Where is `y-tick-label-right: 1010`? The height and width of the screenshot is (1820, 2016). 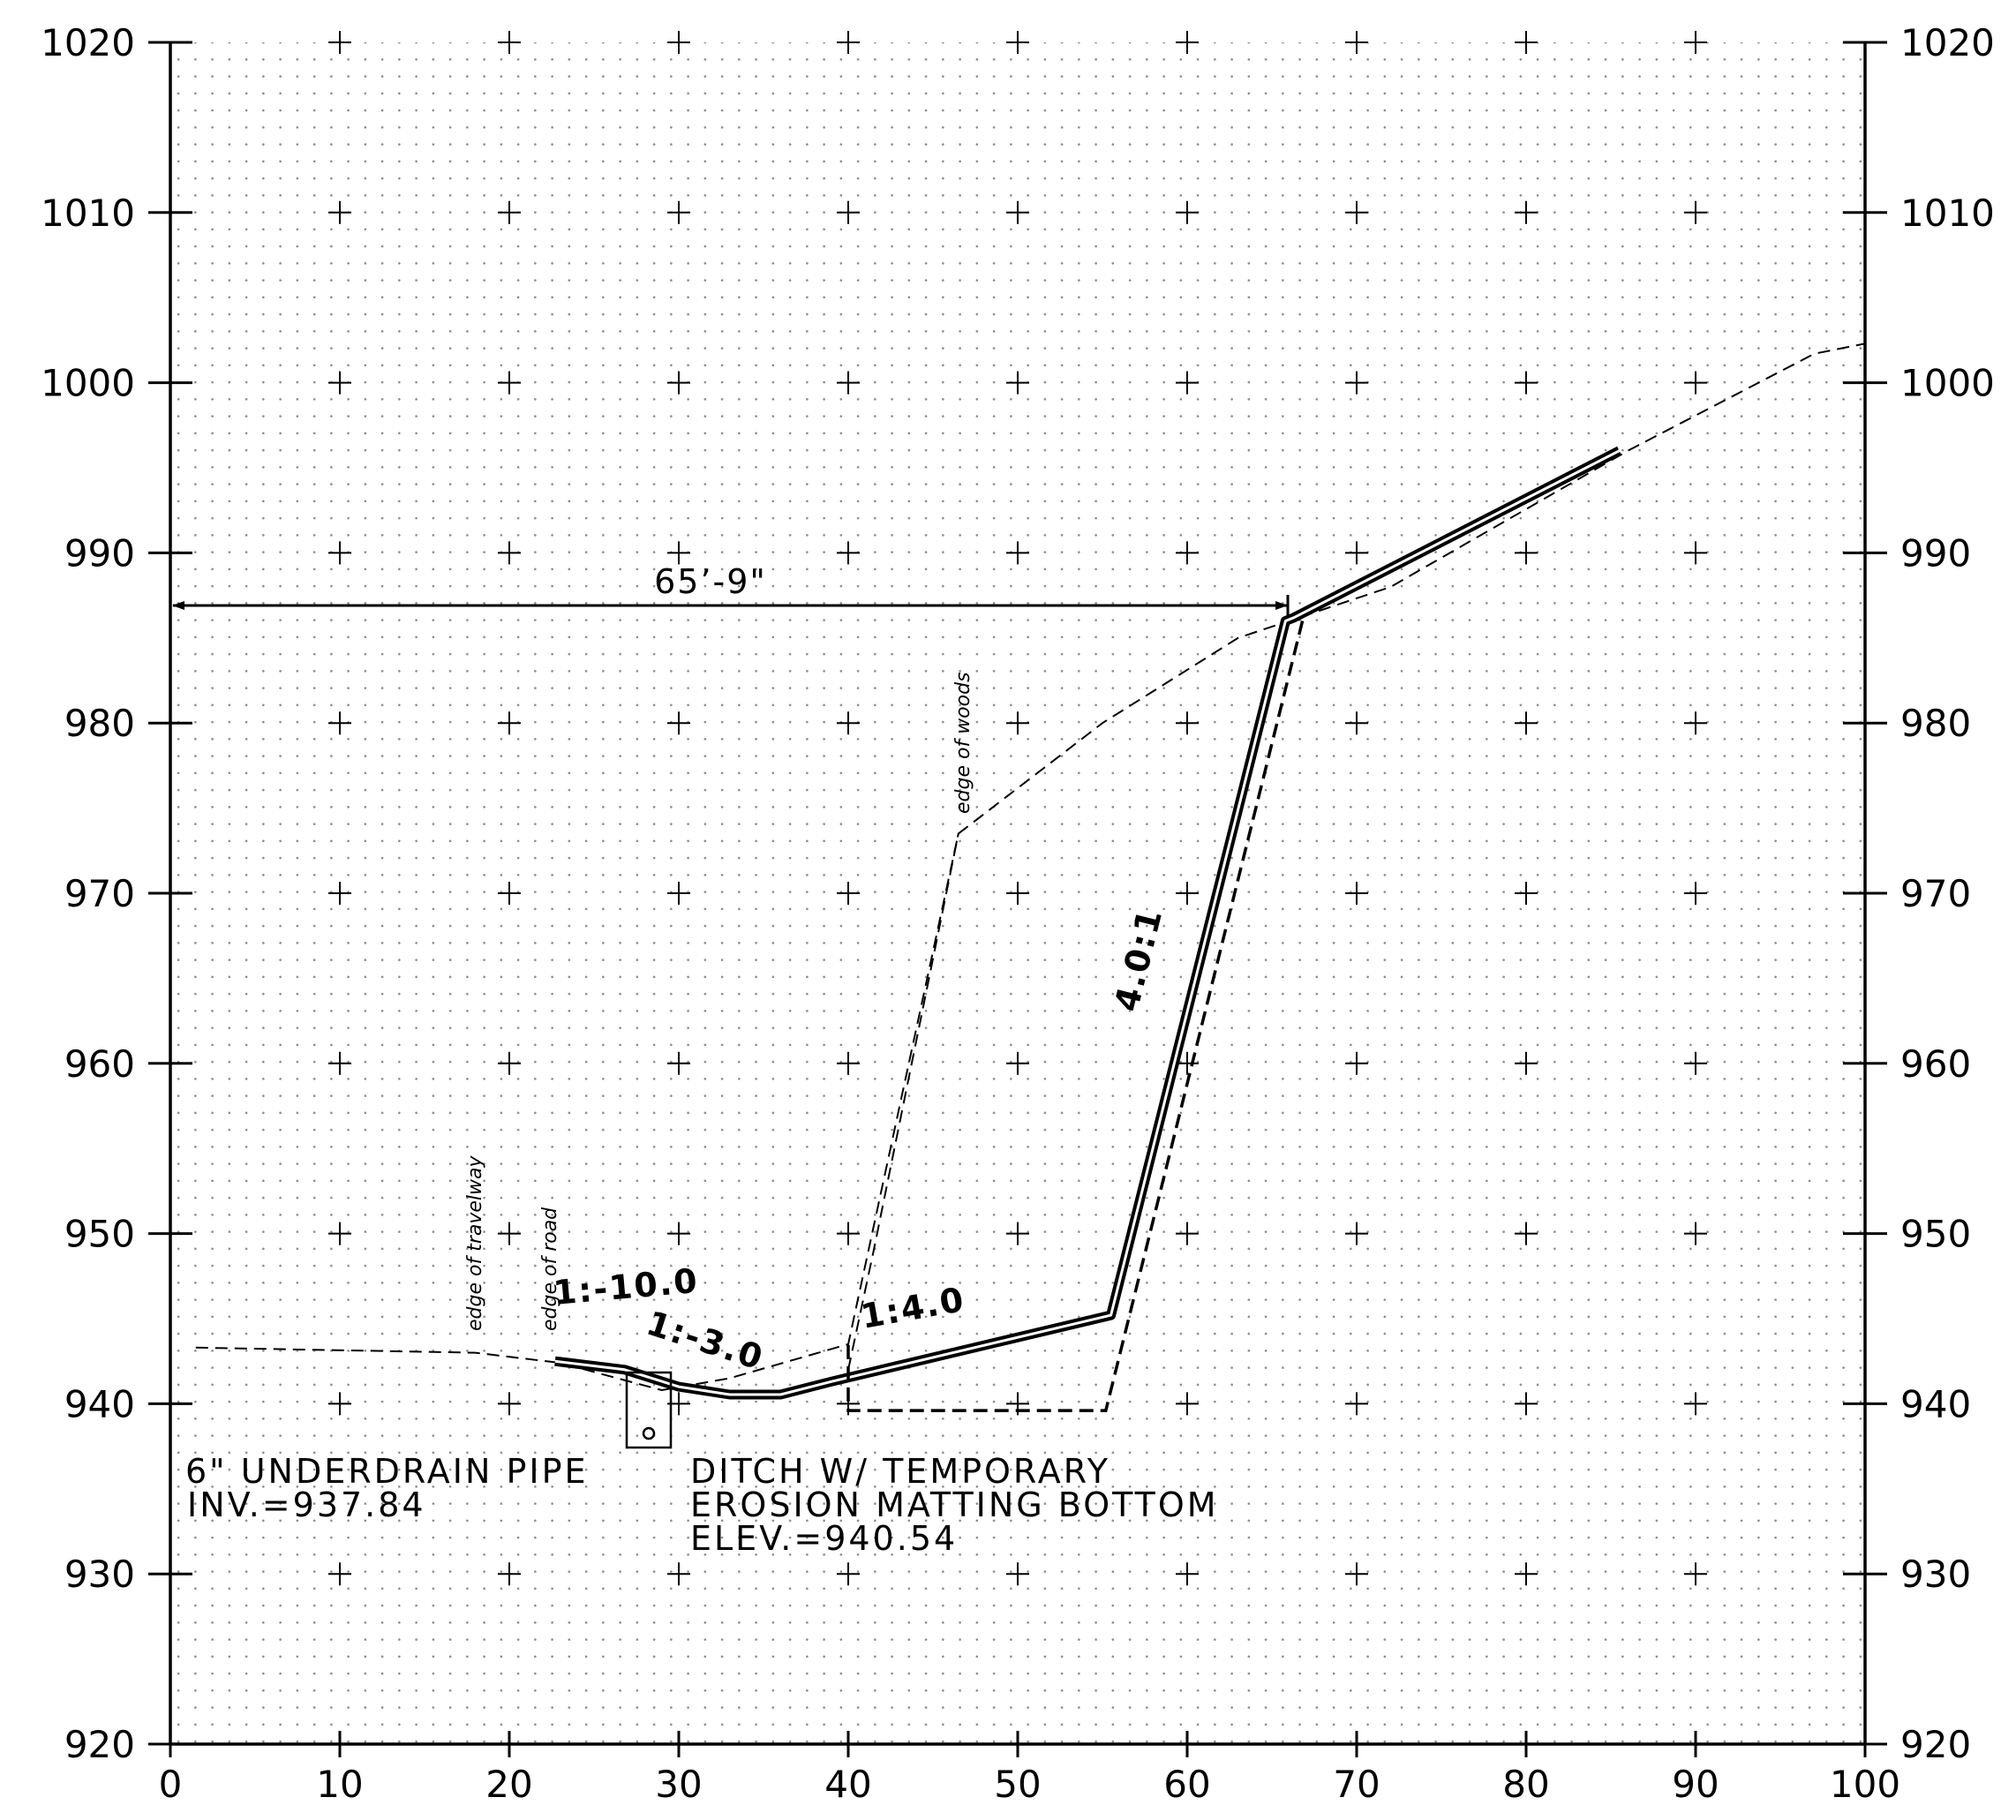
y-tick-label-right: 1010 is located at coordinates (1947, 213).